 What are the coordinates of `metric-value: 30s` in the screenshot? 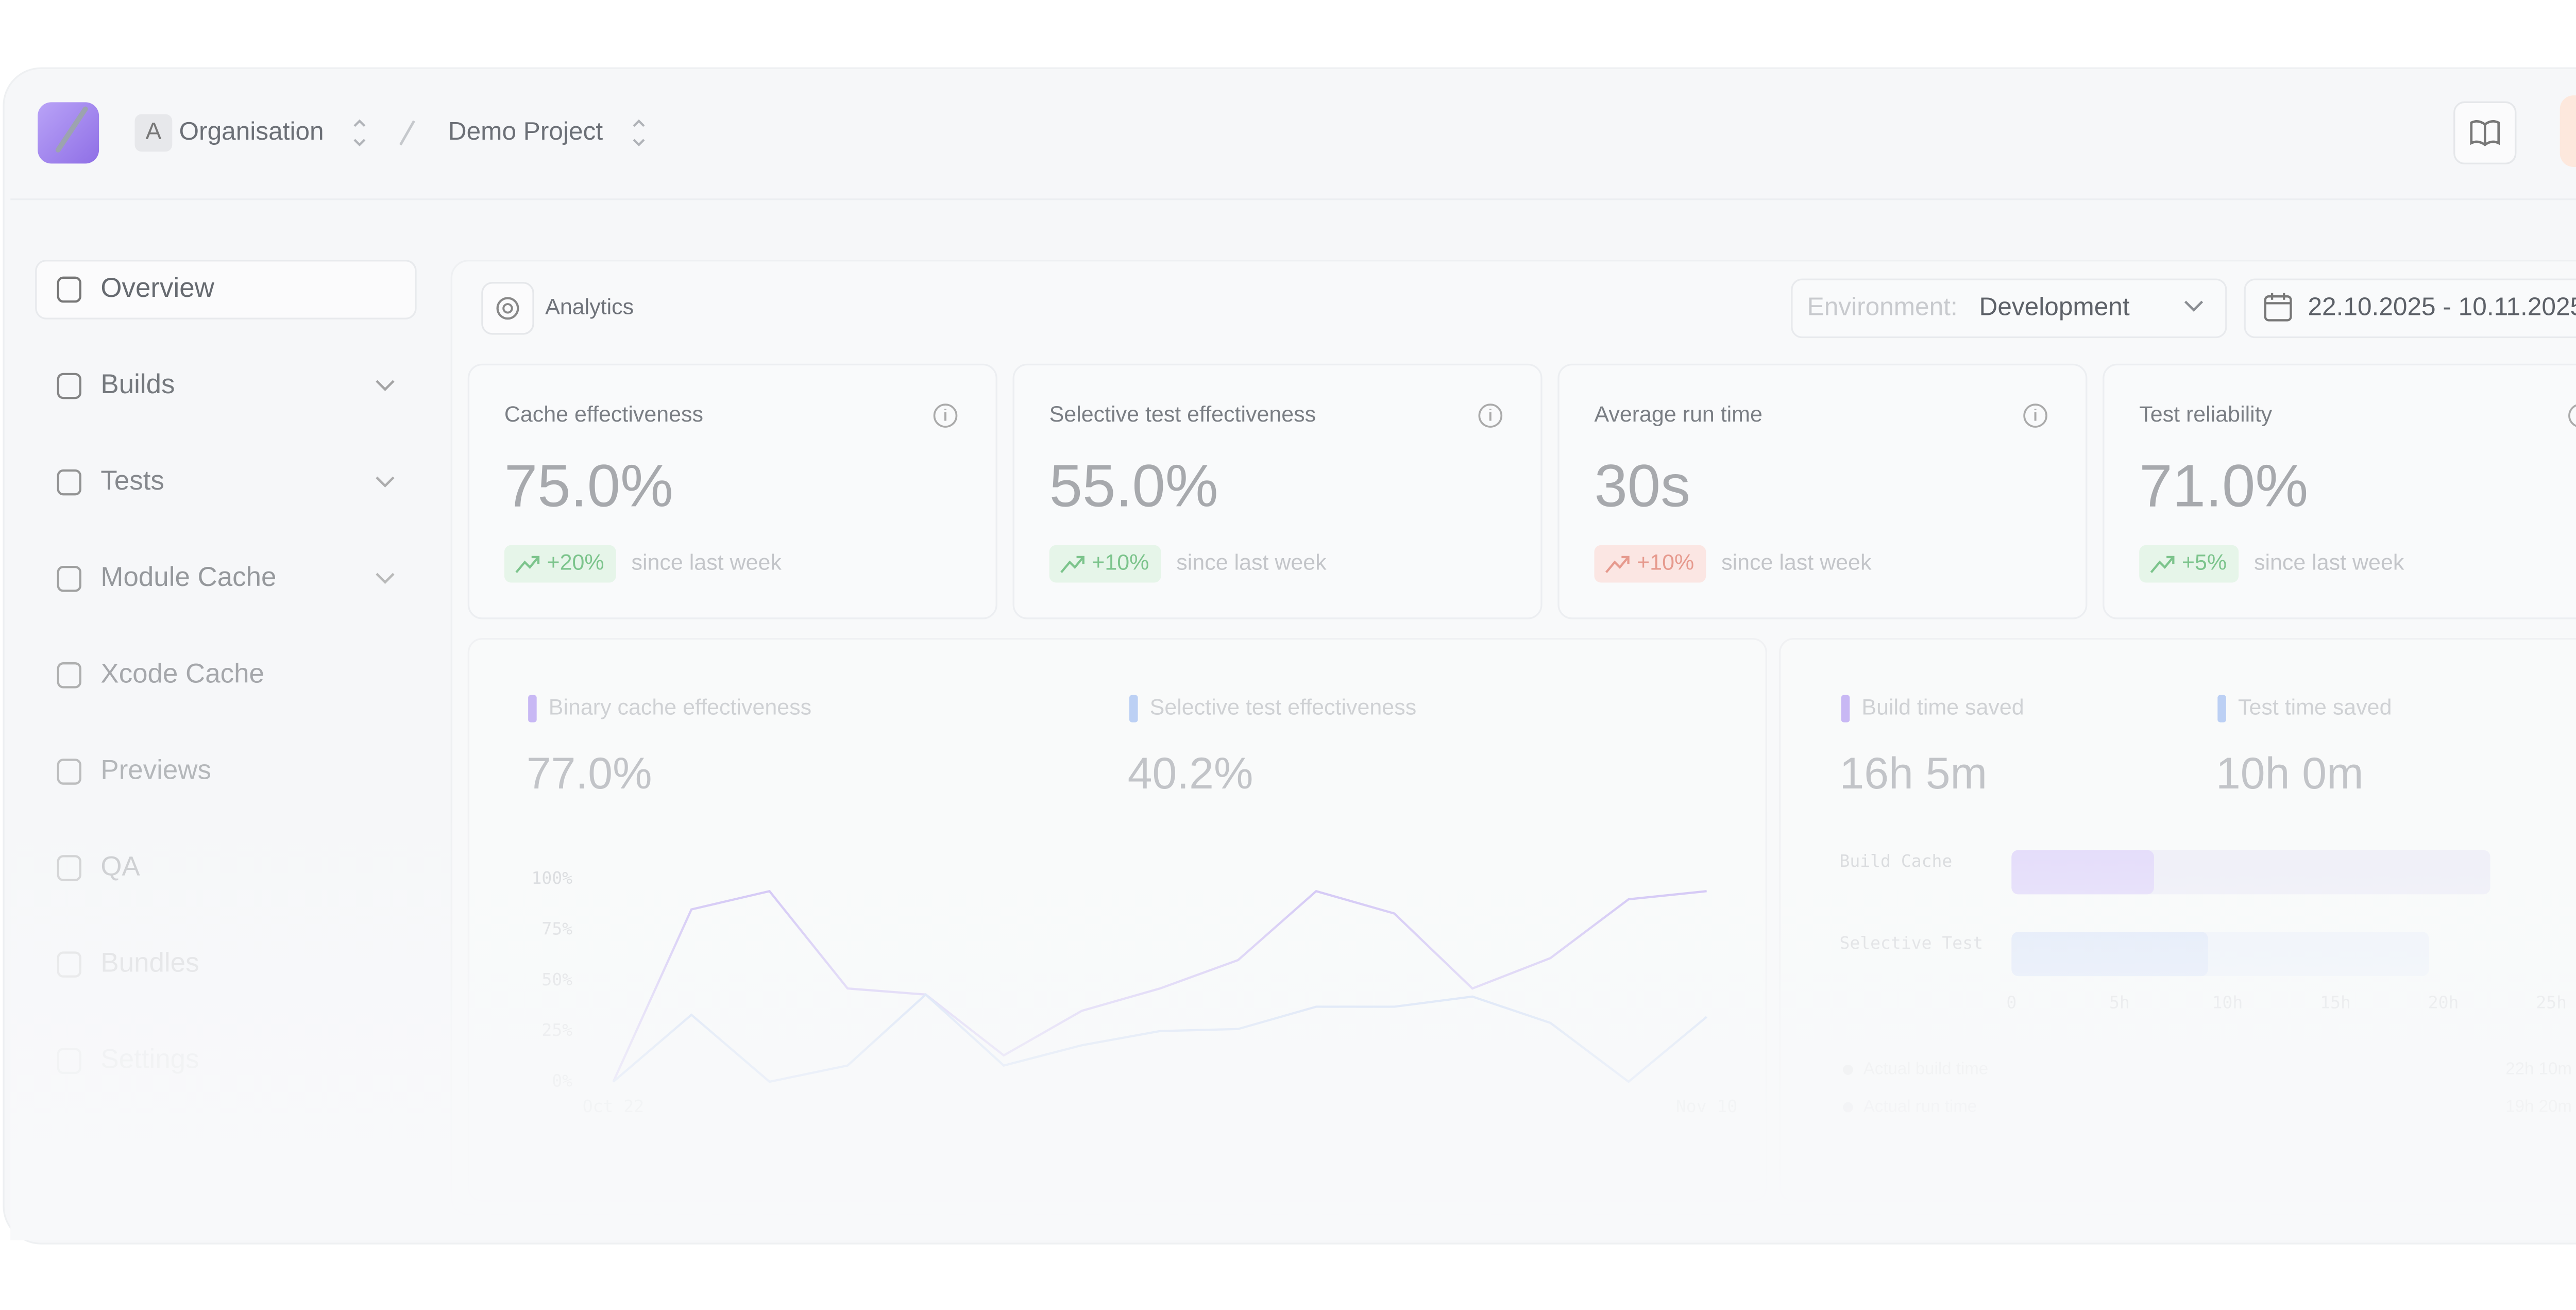 It's located at (1642, 486).